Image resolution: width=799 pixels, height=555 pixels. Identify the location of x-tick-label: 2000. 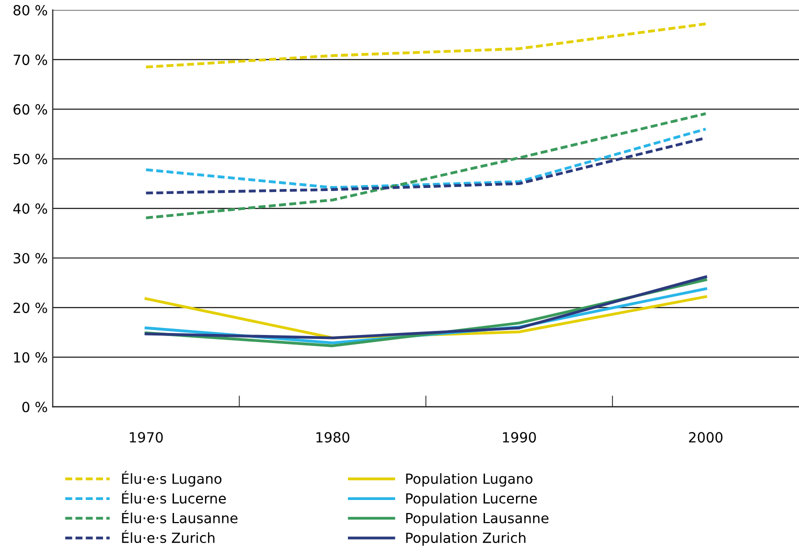
(705, 437).